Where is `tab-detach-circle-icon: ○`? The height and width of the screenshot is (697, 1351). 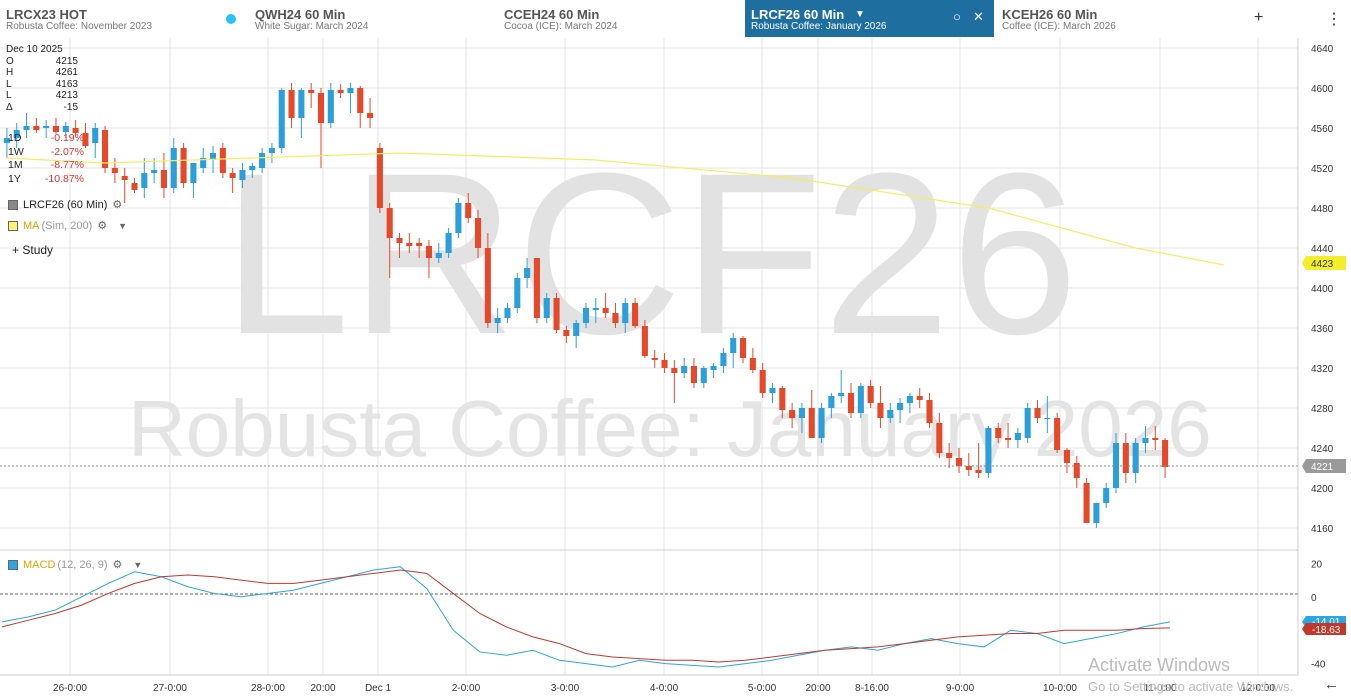
tab-detach-circle-icon: ○ is located at coordinates (957, 16).